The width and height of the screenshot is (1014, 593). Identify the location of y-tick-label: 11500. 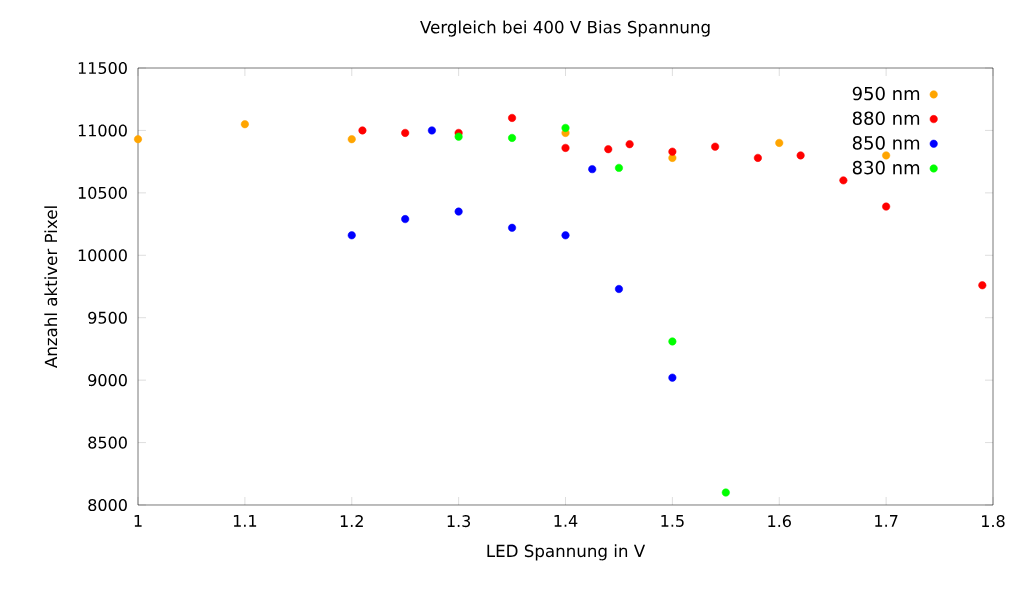
(102, 68).